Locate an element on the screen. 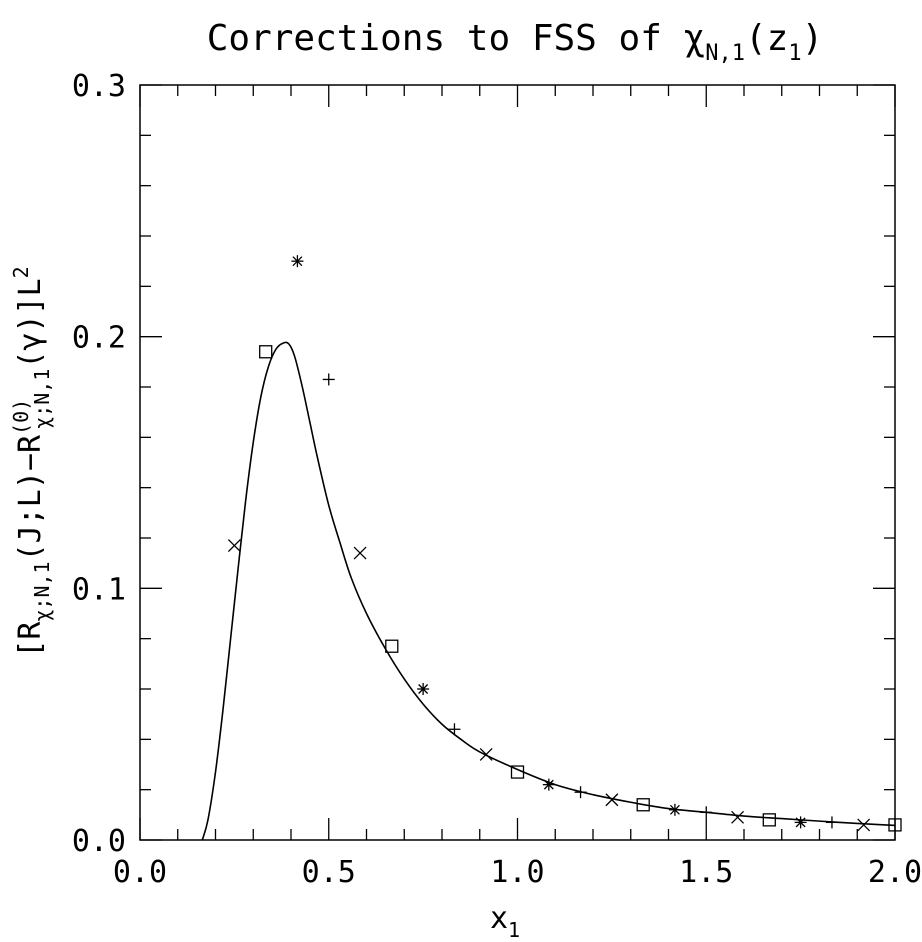 The image size is (922, 942). title-arg-open: (z is located at coordinates (766, 38).